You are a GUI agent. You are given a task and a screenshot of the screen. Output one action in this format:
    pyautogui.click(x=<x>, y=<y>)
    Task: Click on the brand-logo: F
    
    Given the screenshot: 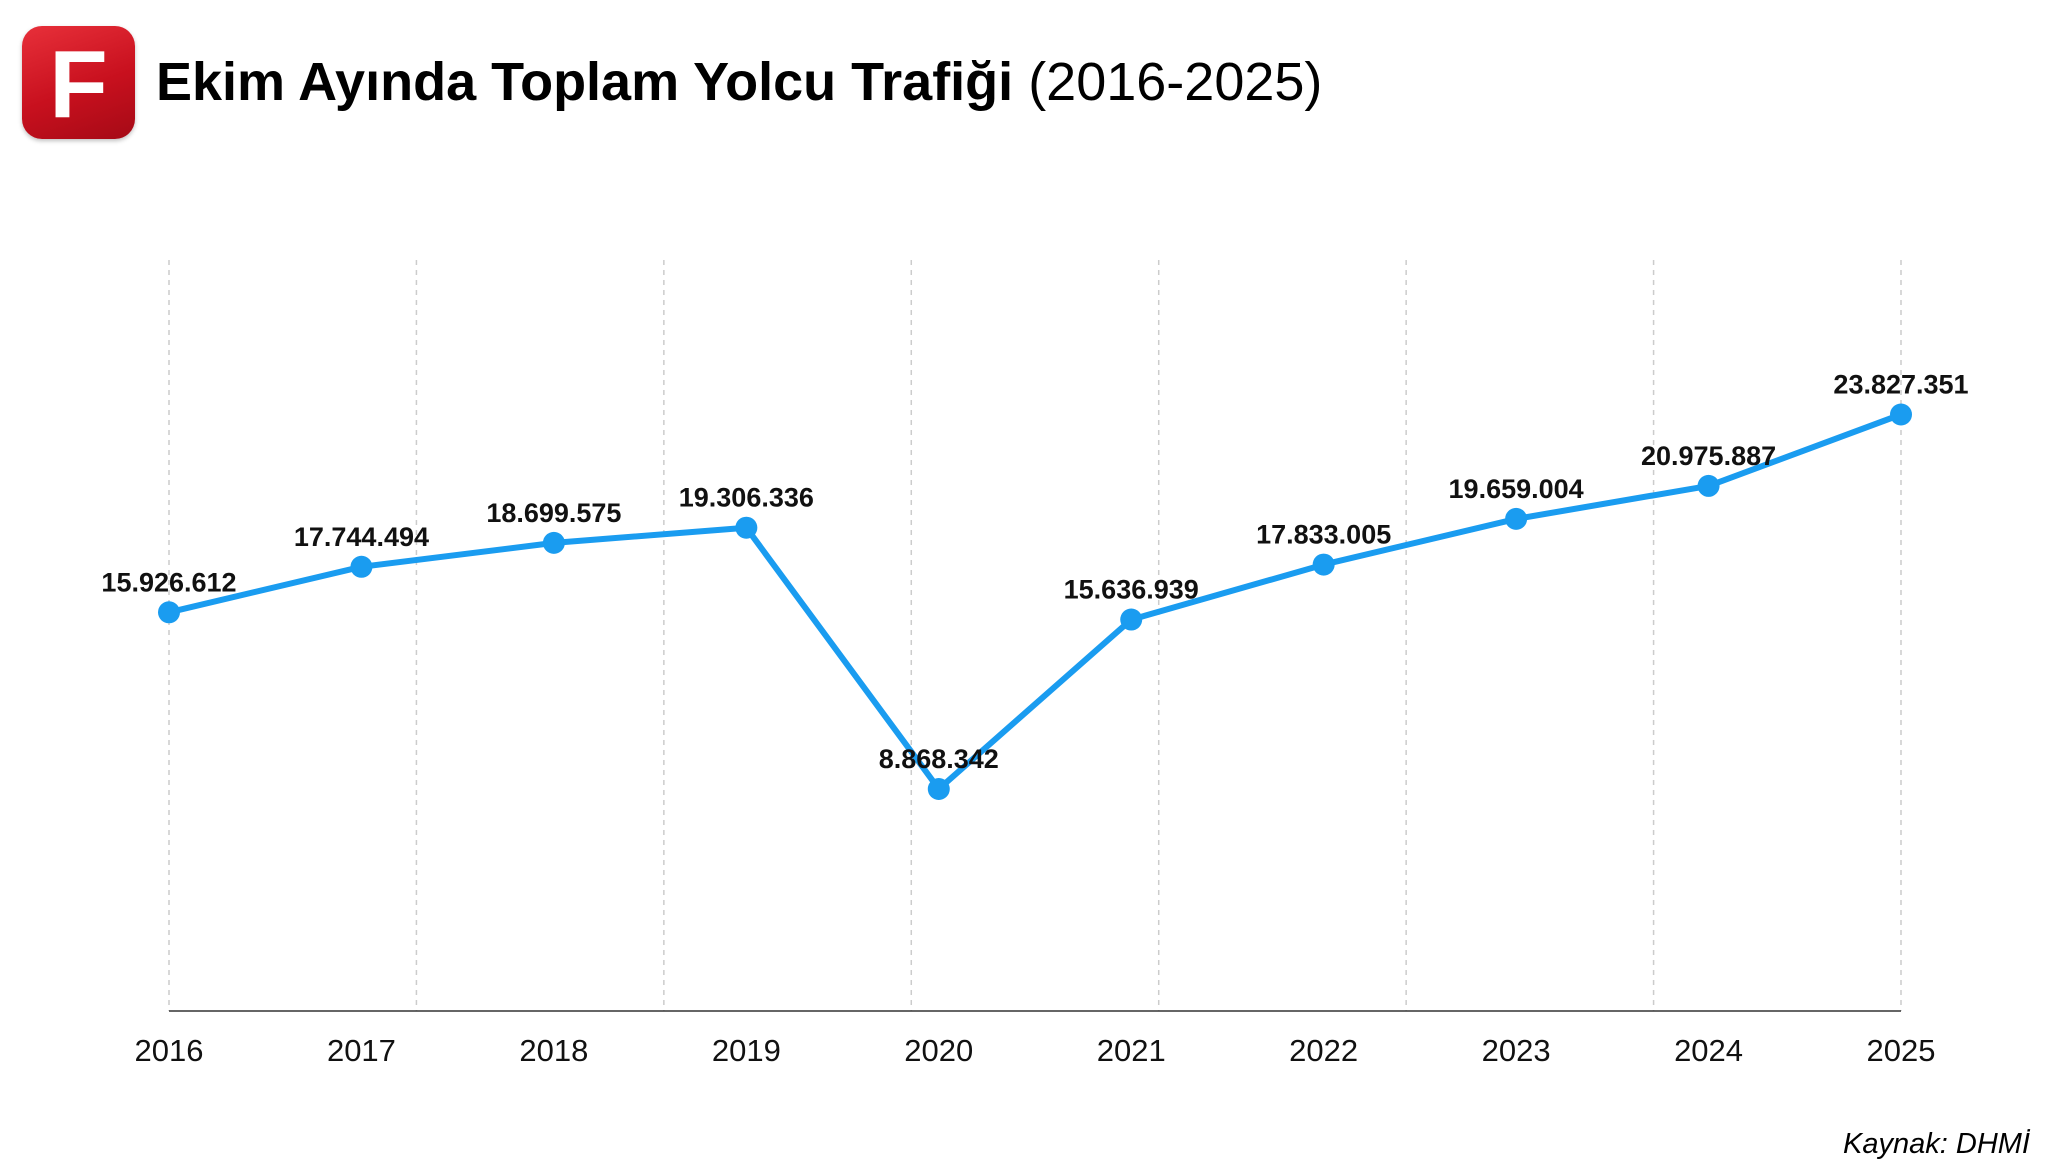 What is the action you would take?
    pyautogui.click(x=78, y=82)
    